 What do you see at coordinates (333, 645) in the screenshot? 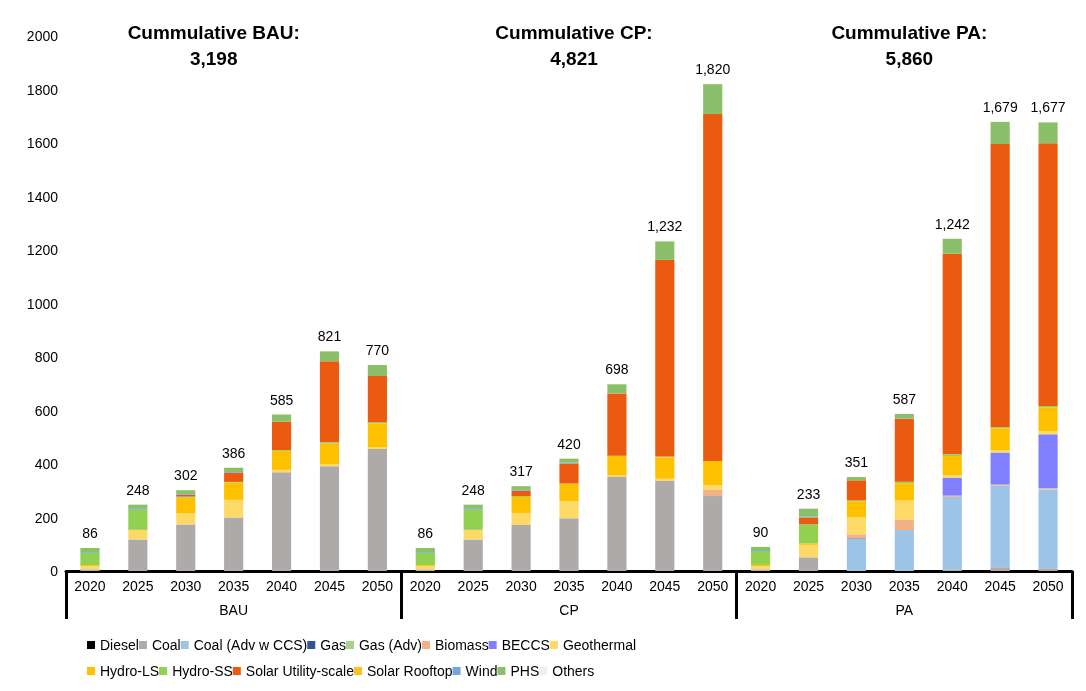
I see `legend-label: Gas` at bounding box center [333, 645].